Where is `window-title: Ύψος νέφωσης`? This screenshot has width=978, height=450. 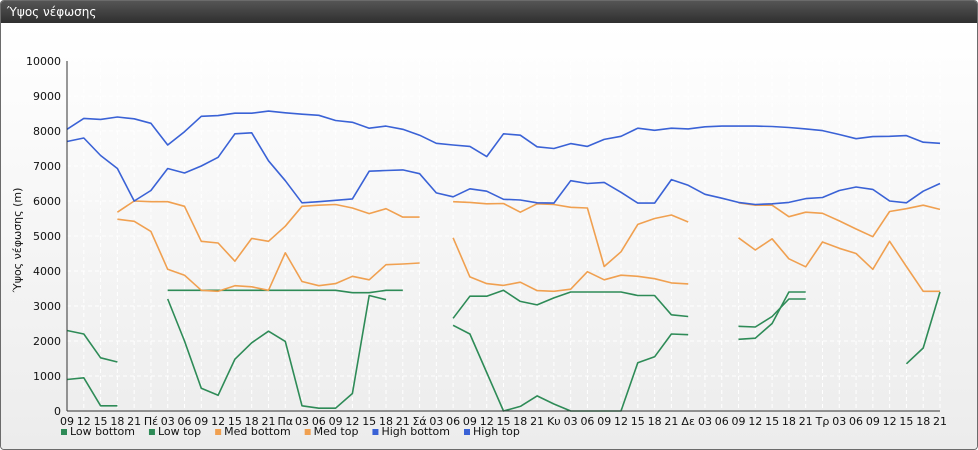 window-title: Ύψος νέφωσης is located at coordinates (52, 12).